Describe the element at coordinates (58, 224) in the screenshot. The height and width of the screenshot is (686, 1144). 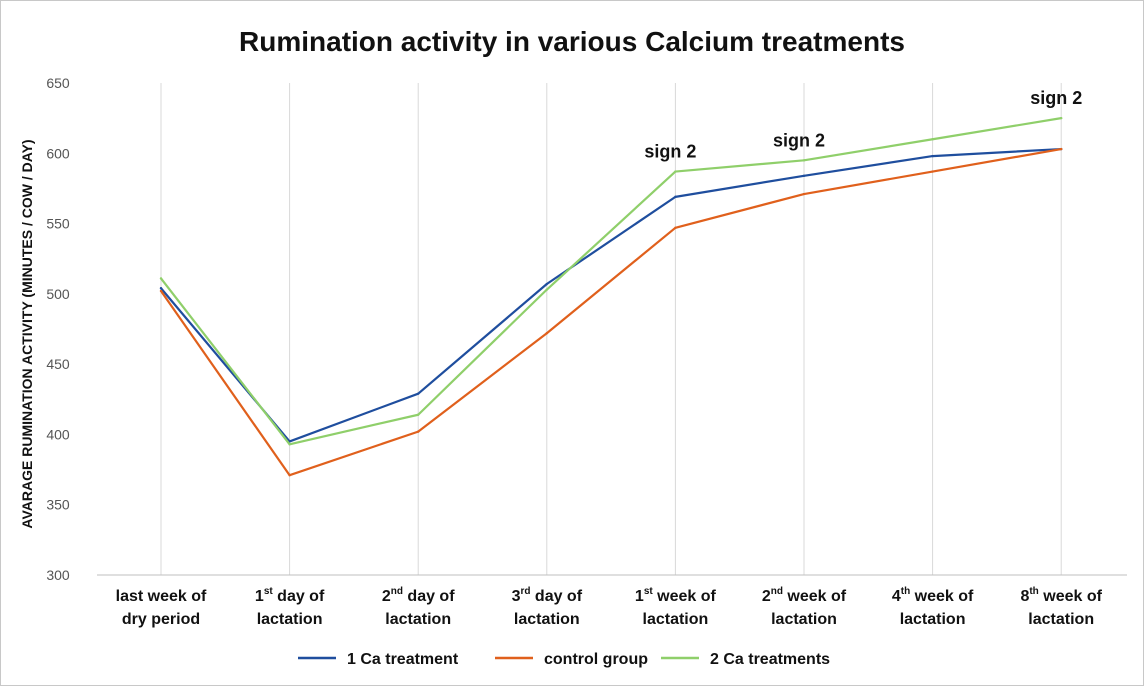
I see `y-tick-label: 550` at that location.